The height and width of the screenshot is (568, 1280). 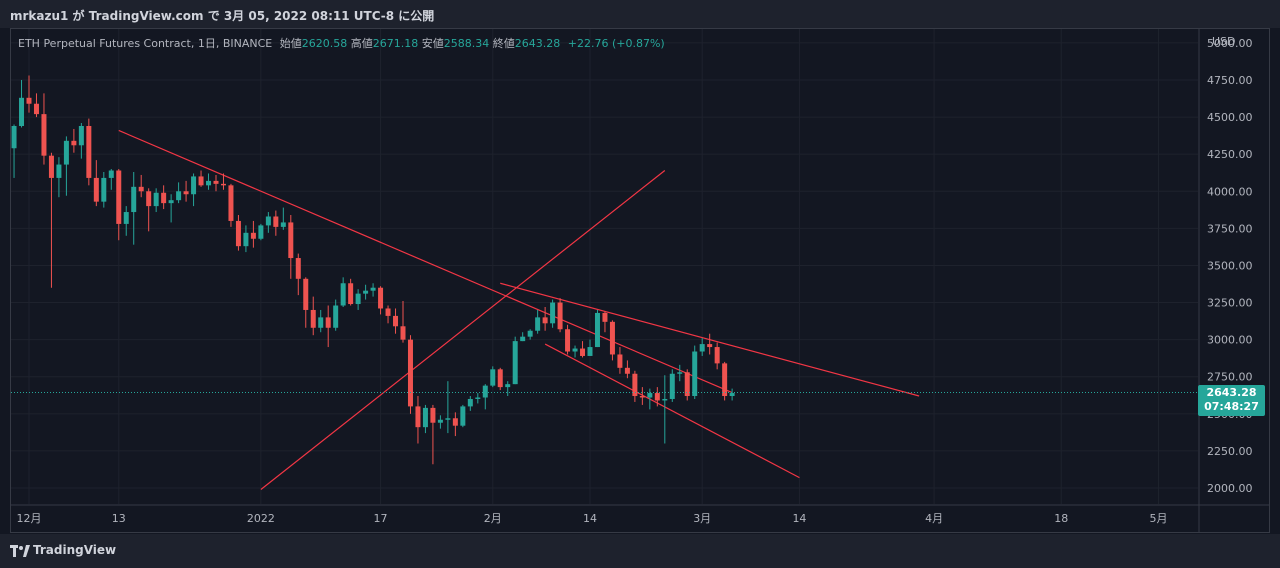 I want to click on price-tick-label: 2000.00, so click(x=1230, y=488).